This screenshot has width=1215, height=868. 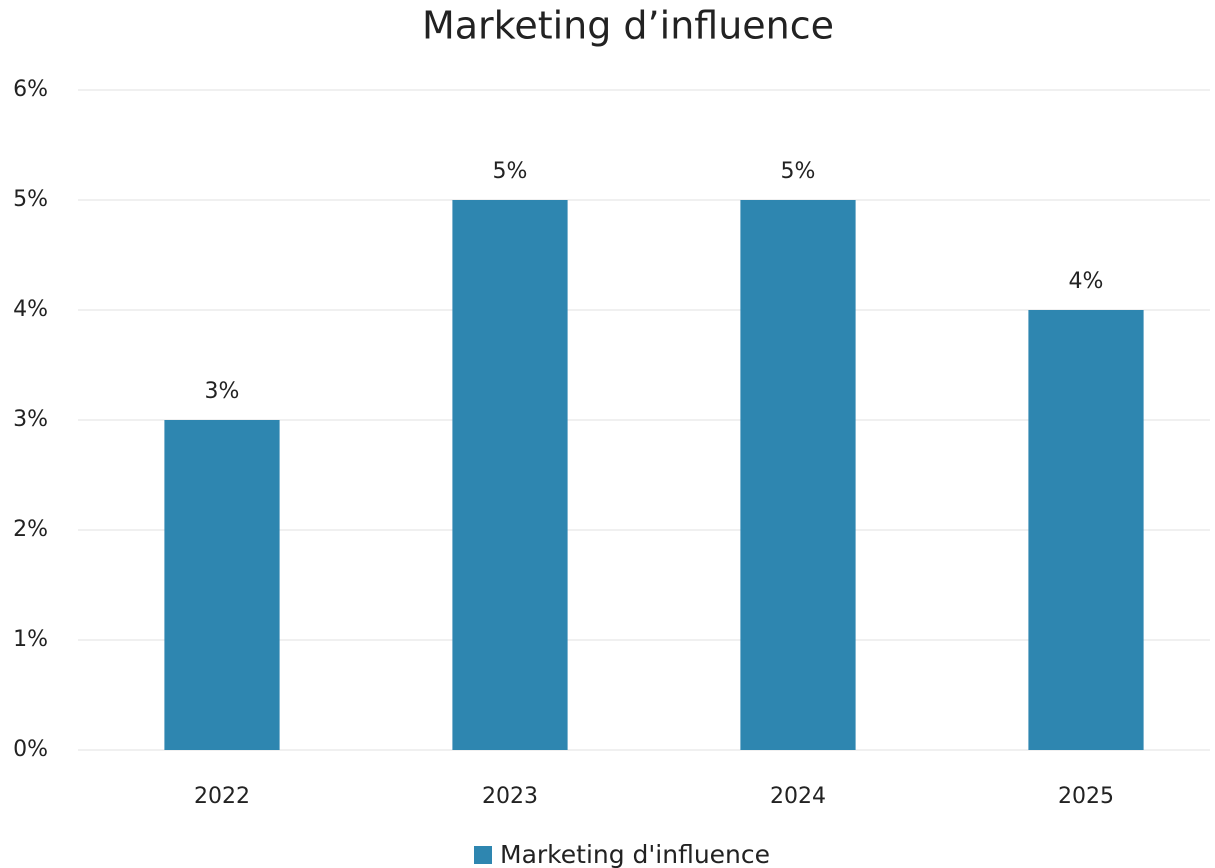 I want to click on y-tick-label: 3%, so click(x=30, y=419).